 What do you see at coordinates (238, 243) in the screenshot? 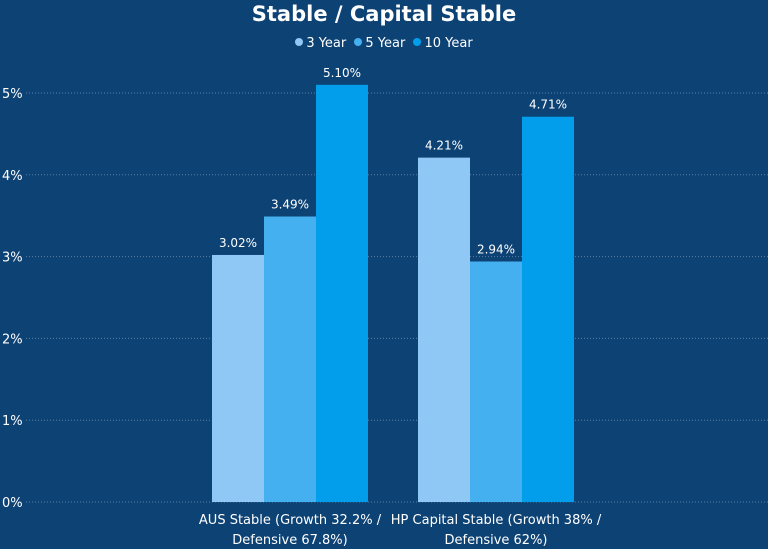
I see `data-label: 3.02%` at bounding box center [238, 243].